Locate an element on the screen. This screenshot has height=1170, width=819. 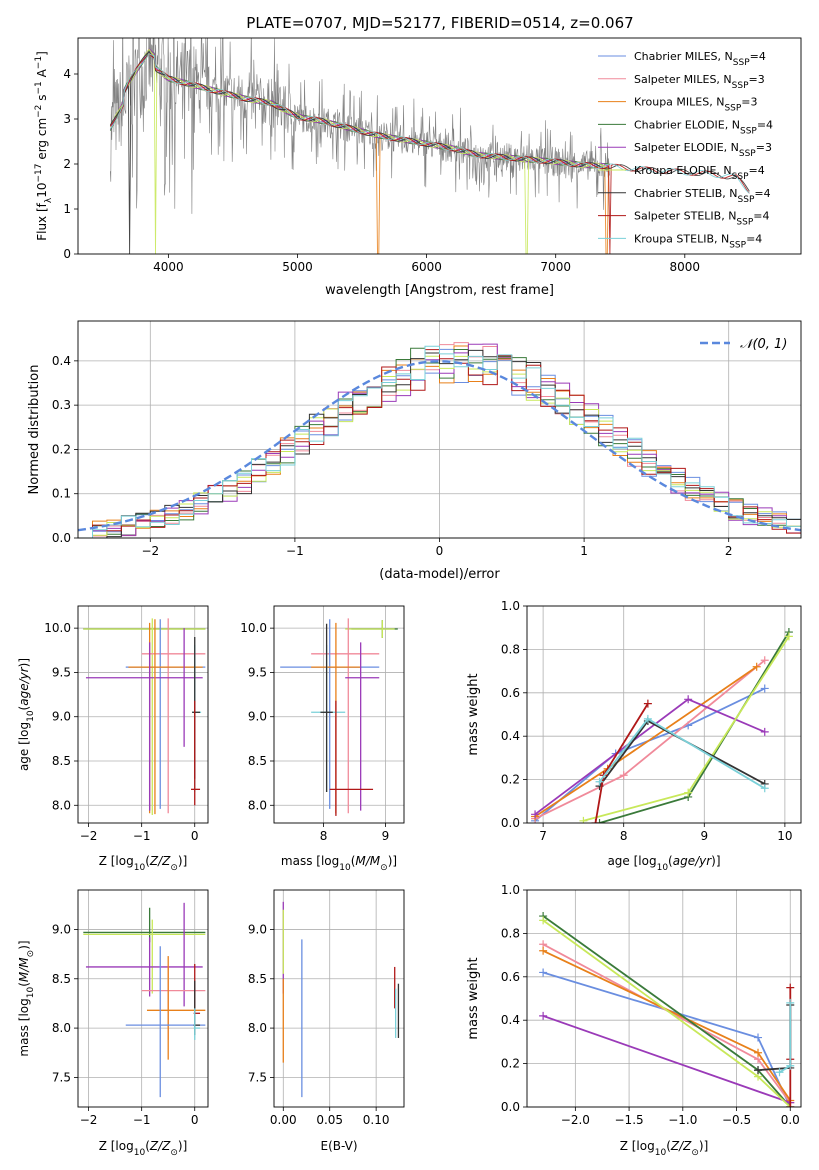
panel-age_vs_mass: 8 9 8.0 8.5 9.0 9.5 10.0 mass [log10(M/M⊙)] is located at coordinates (322, 739).